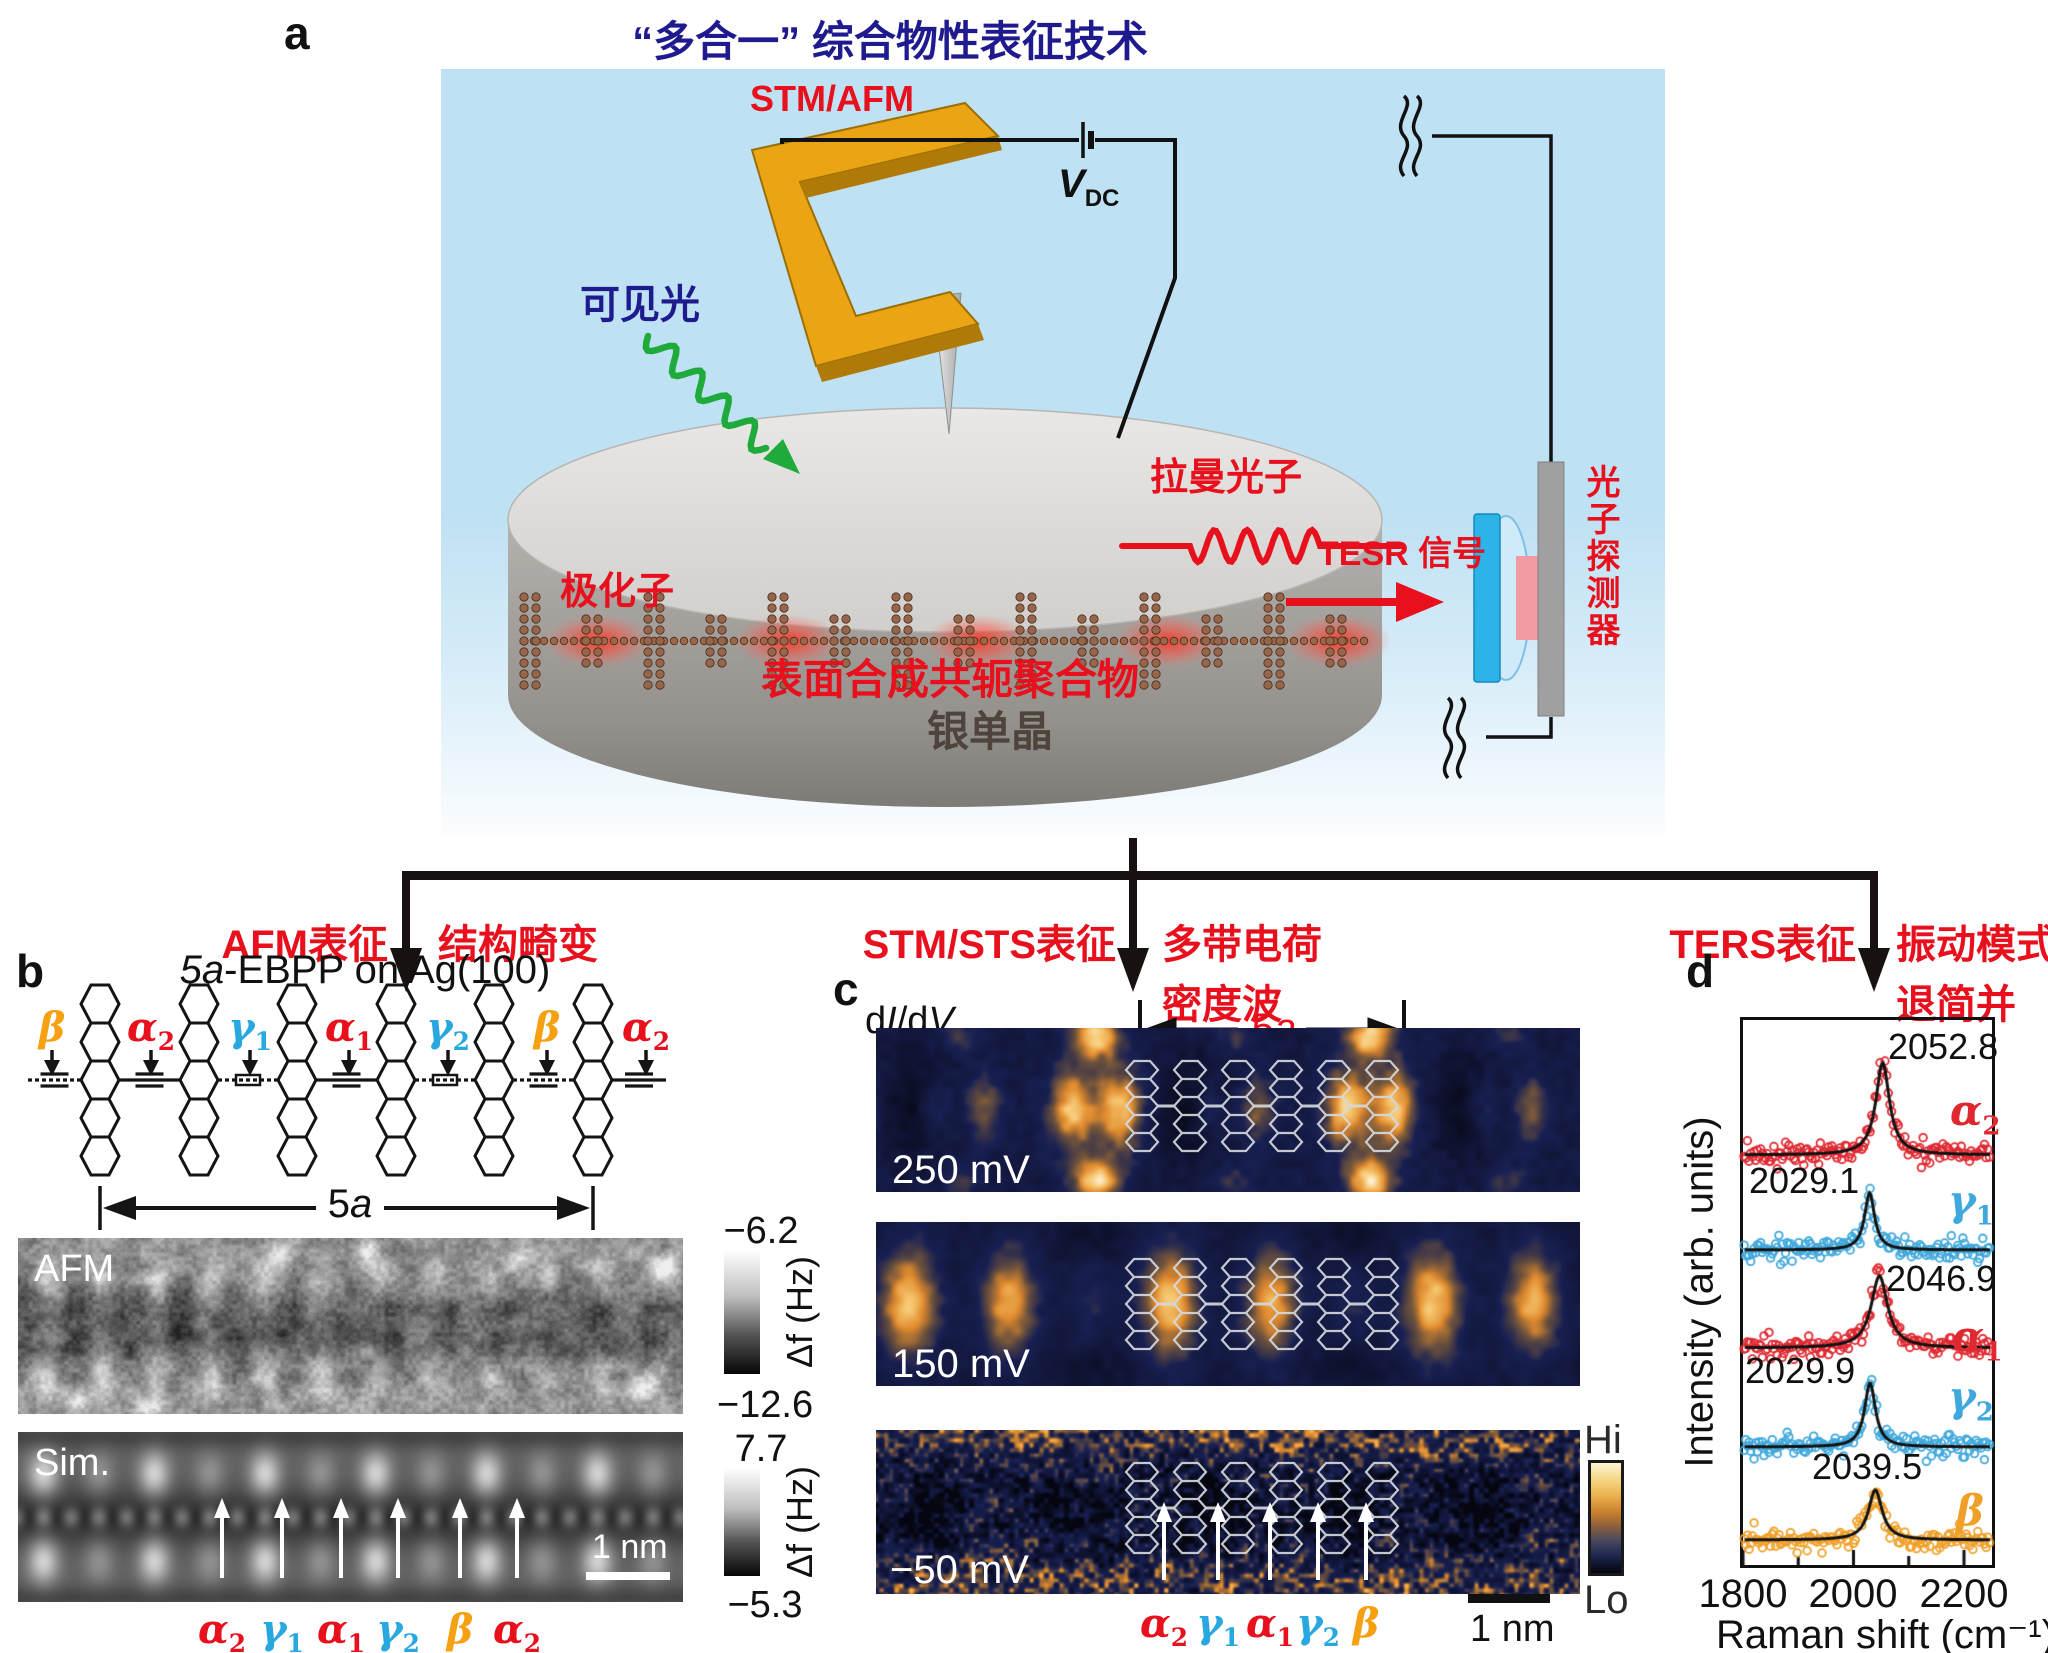 The height and width of the screenshot is (1653, 2048). I want to click on polaron-label: 极化子, so click(617, 592).